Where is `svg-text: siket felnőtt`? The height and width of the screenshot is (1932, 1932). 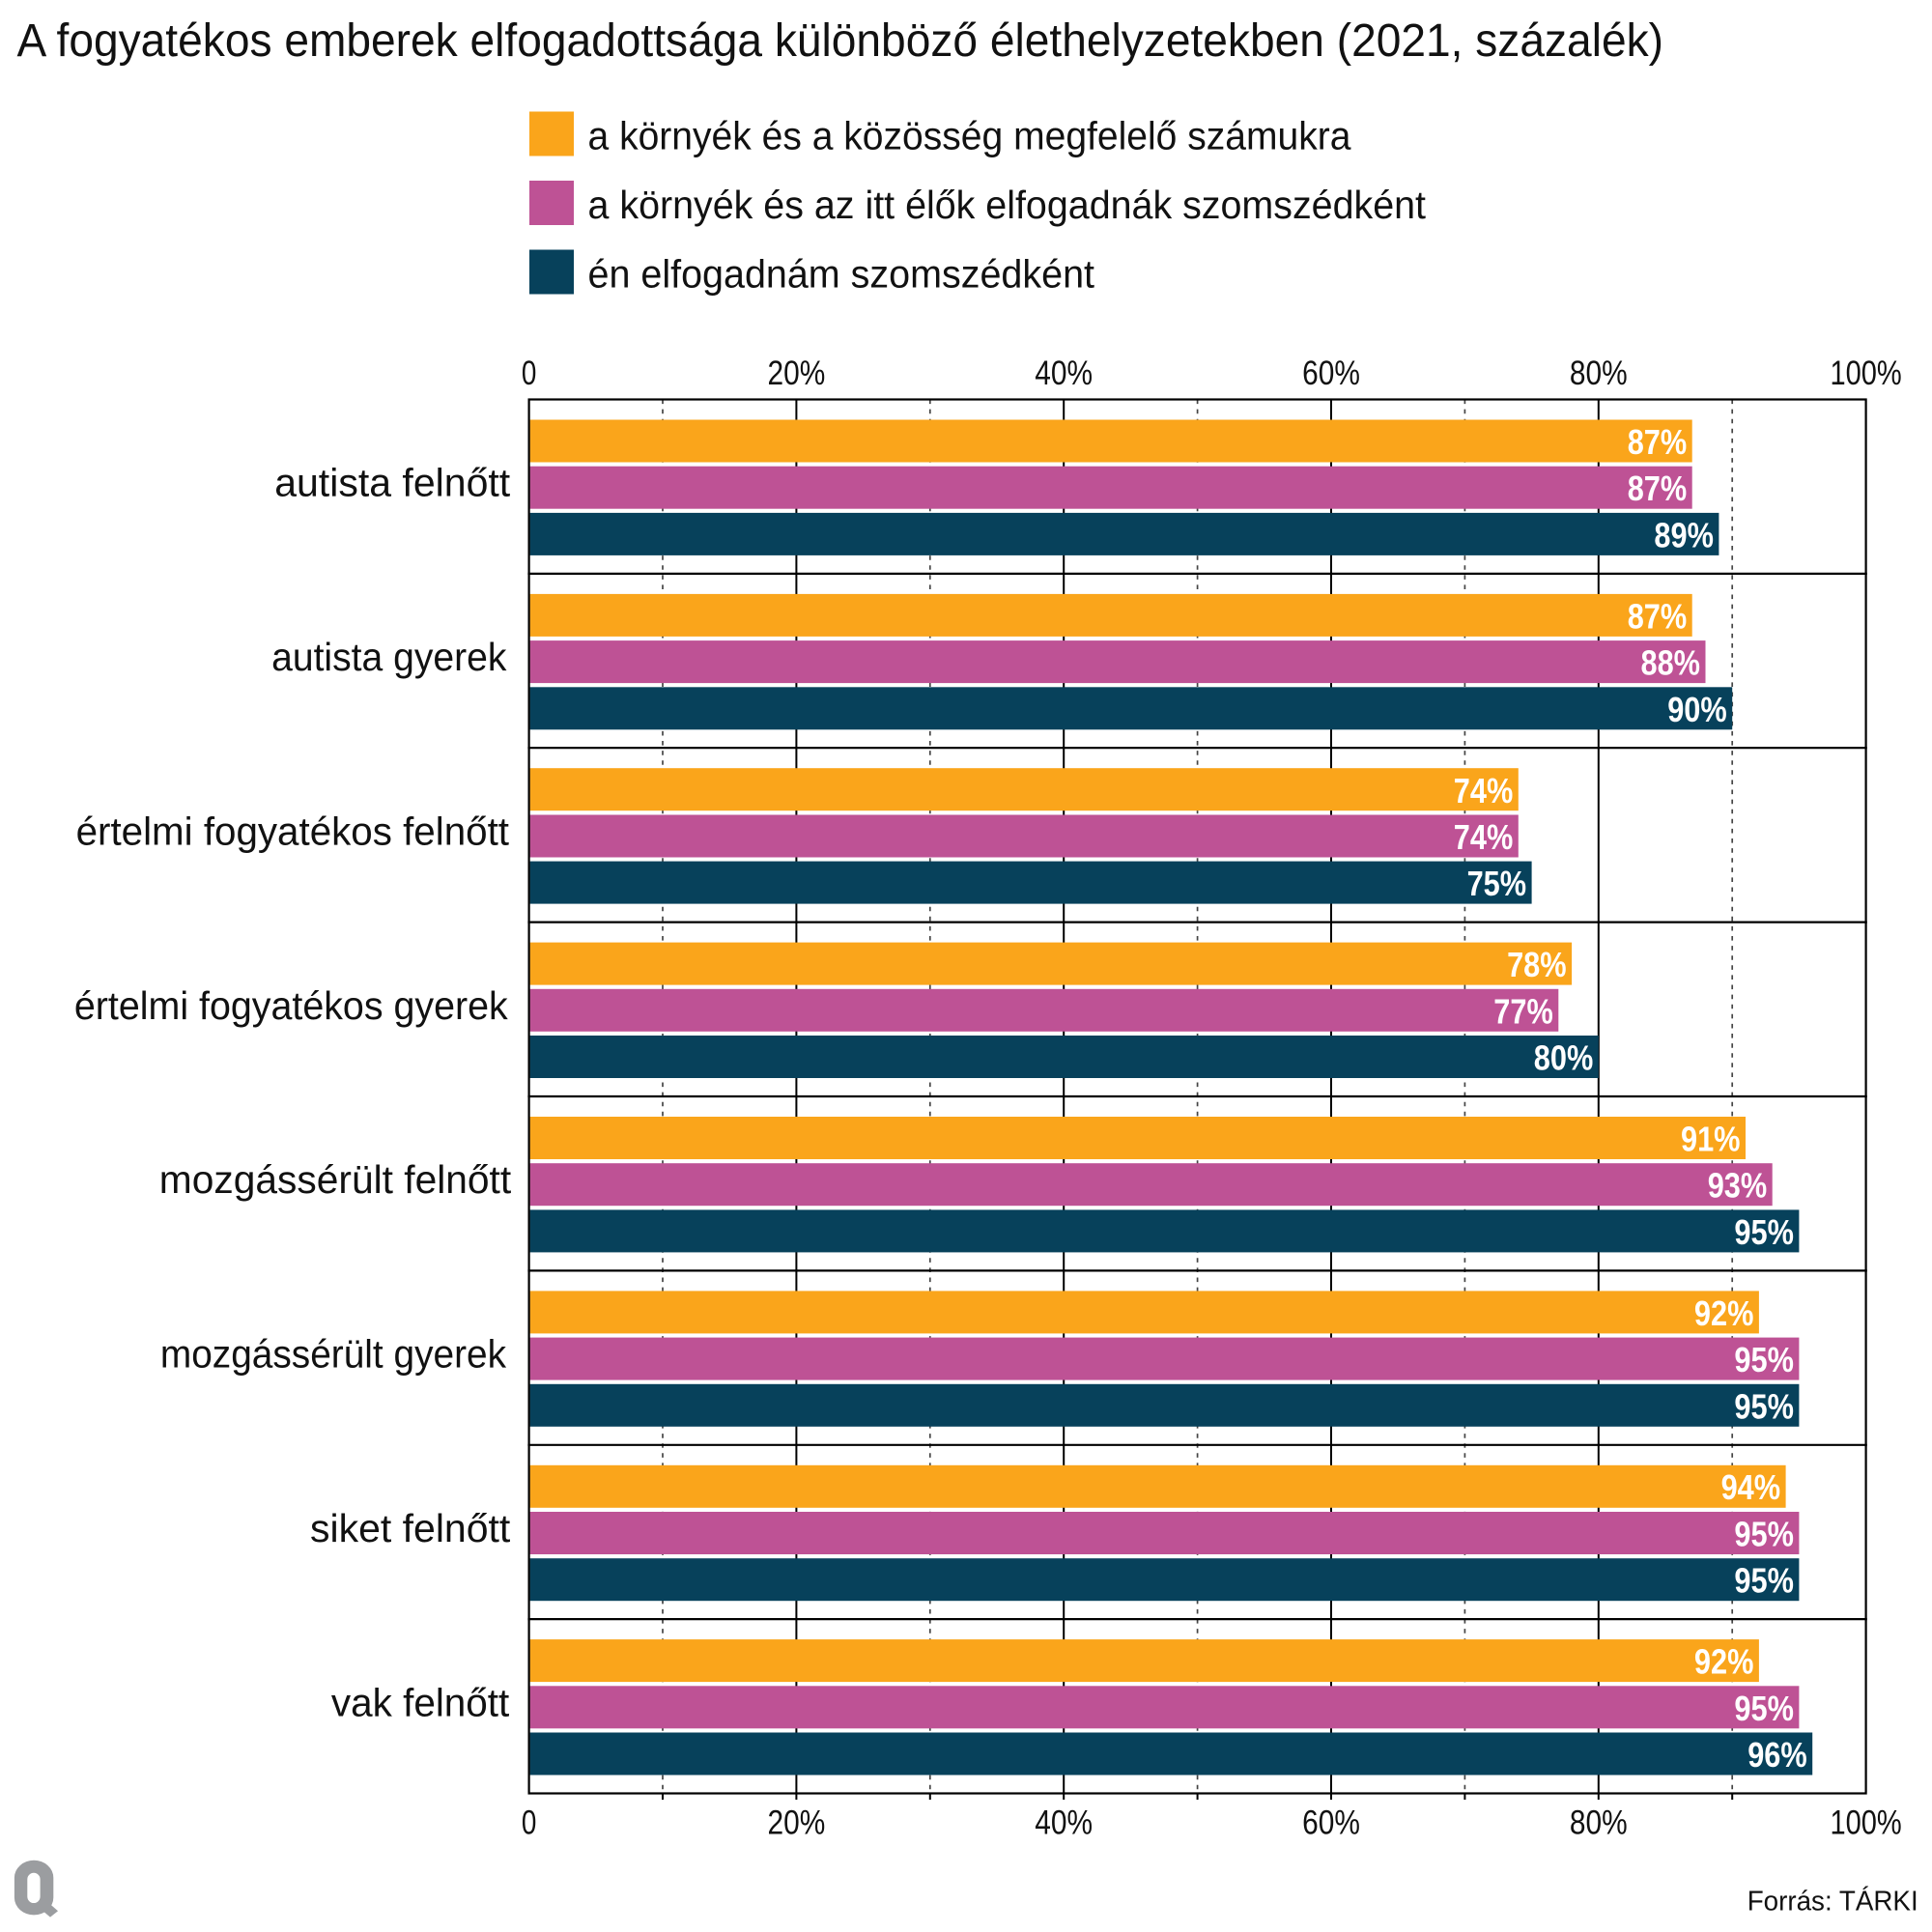 svg-text: siket felnőtt is located at coordinates (410, 1528).